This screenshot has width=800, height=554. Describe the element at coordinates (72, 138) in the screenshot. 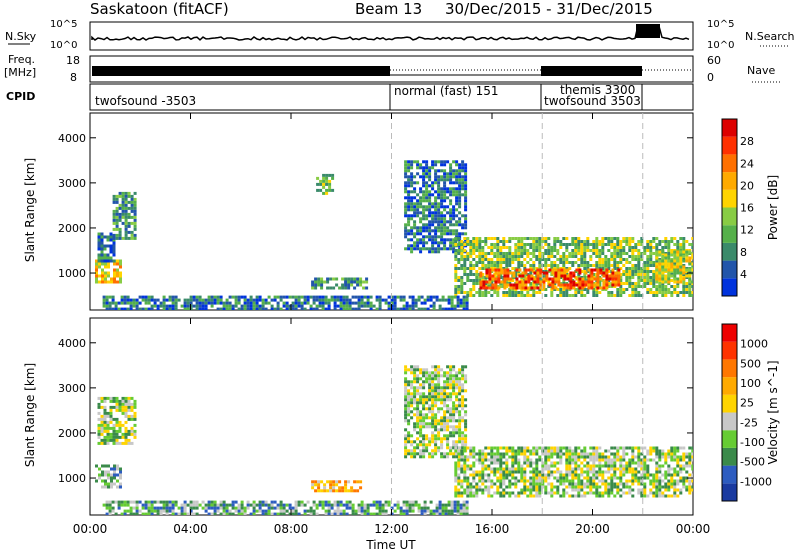

I see `power-ytick-label-3: 4000` at that location.